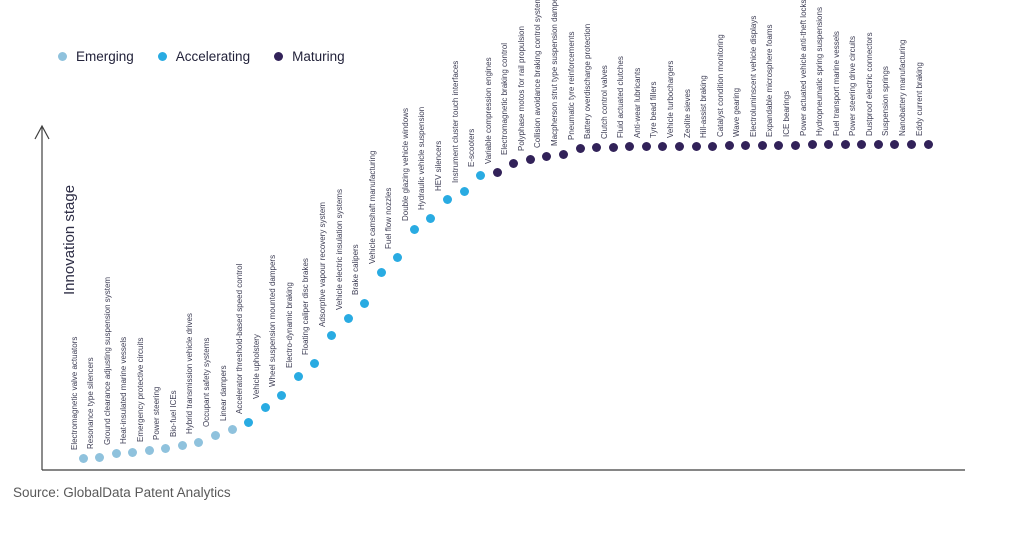  Describe the element at coordinates (521, 88) in the screenshot. I see `data-point-label: Polyphase motos for rail propulsion` at that location.